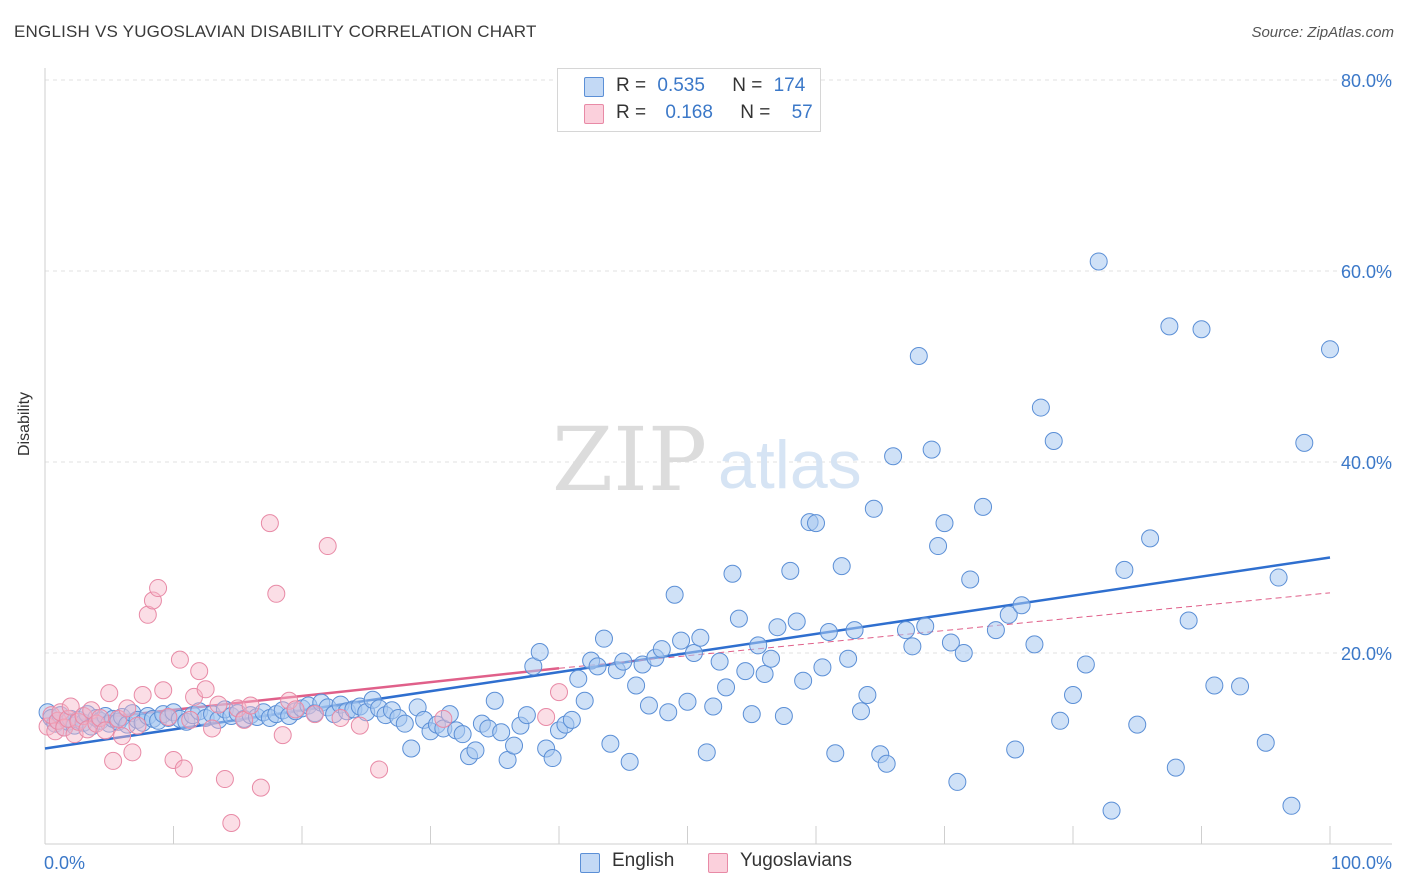  What do you see at coordinates (1322, 32) in the screenshot?
I see `source-label: Source: ZipAtlas.com` at bounding box center [1322, 32].